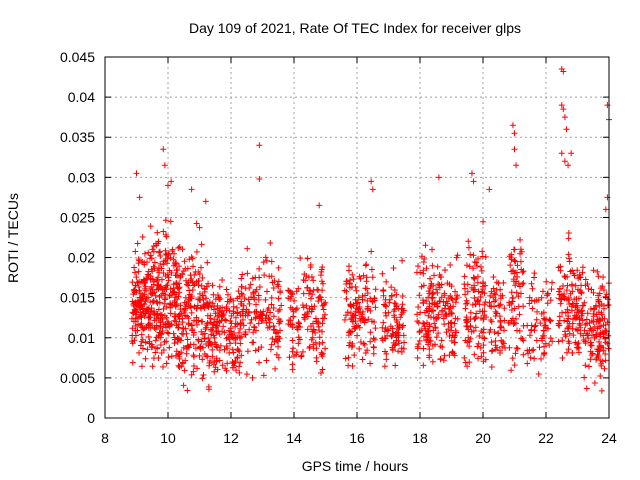 The width and height of the screenshot is (640, 480). Describe the element at coordinates (105, 438) in the screenshot. I see `x-tick-label: 8` at that location.